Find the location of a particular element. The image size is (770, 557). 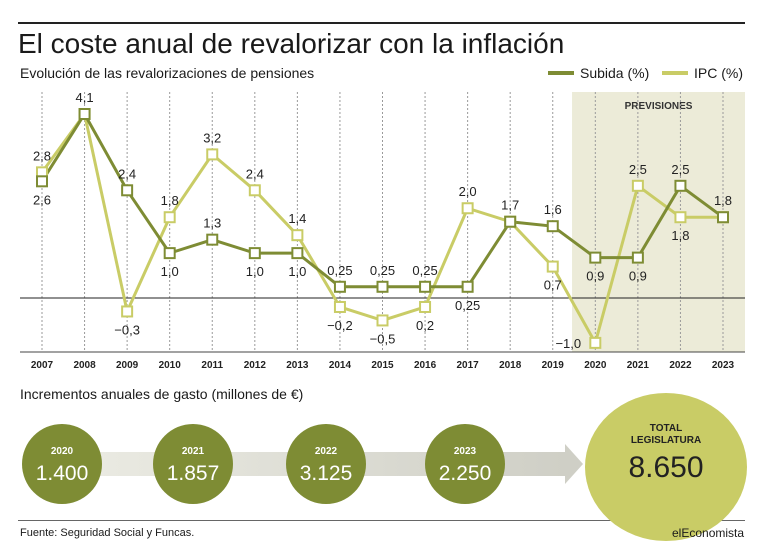

spending-bubble-2023: 2023 2.250 is located at coordinates (465, 464).